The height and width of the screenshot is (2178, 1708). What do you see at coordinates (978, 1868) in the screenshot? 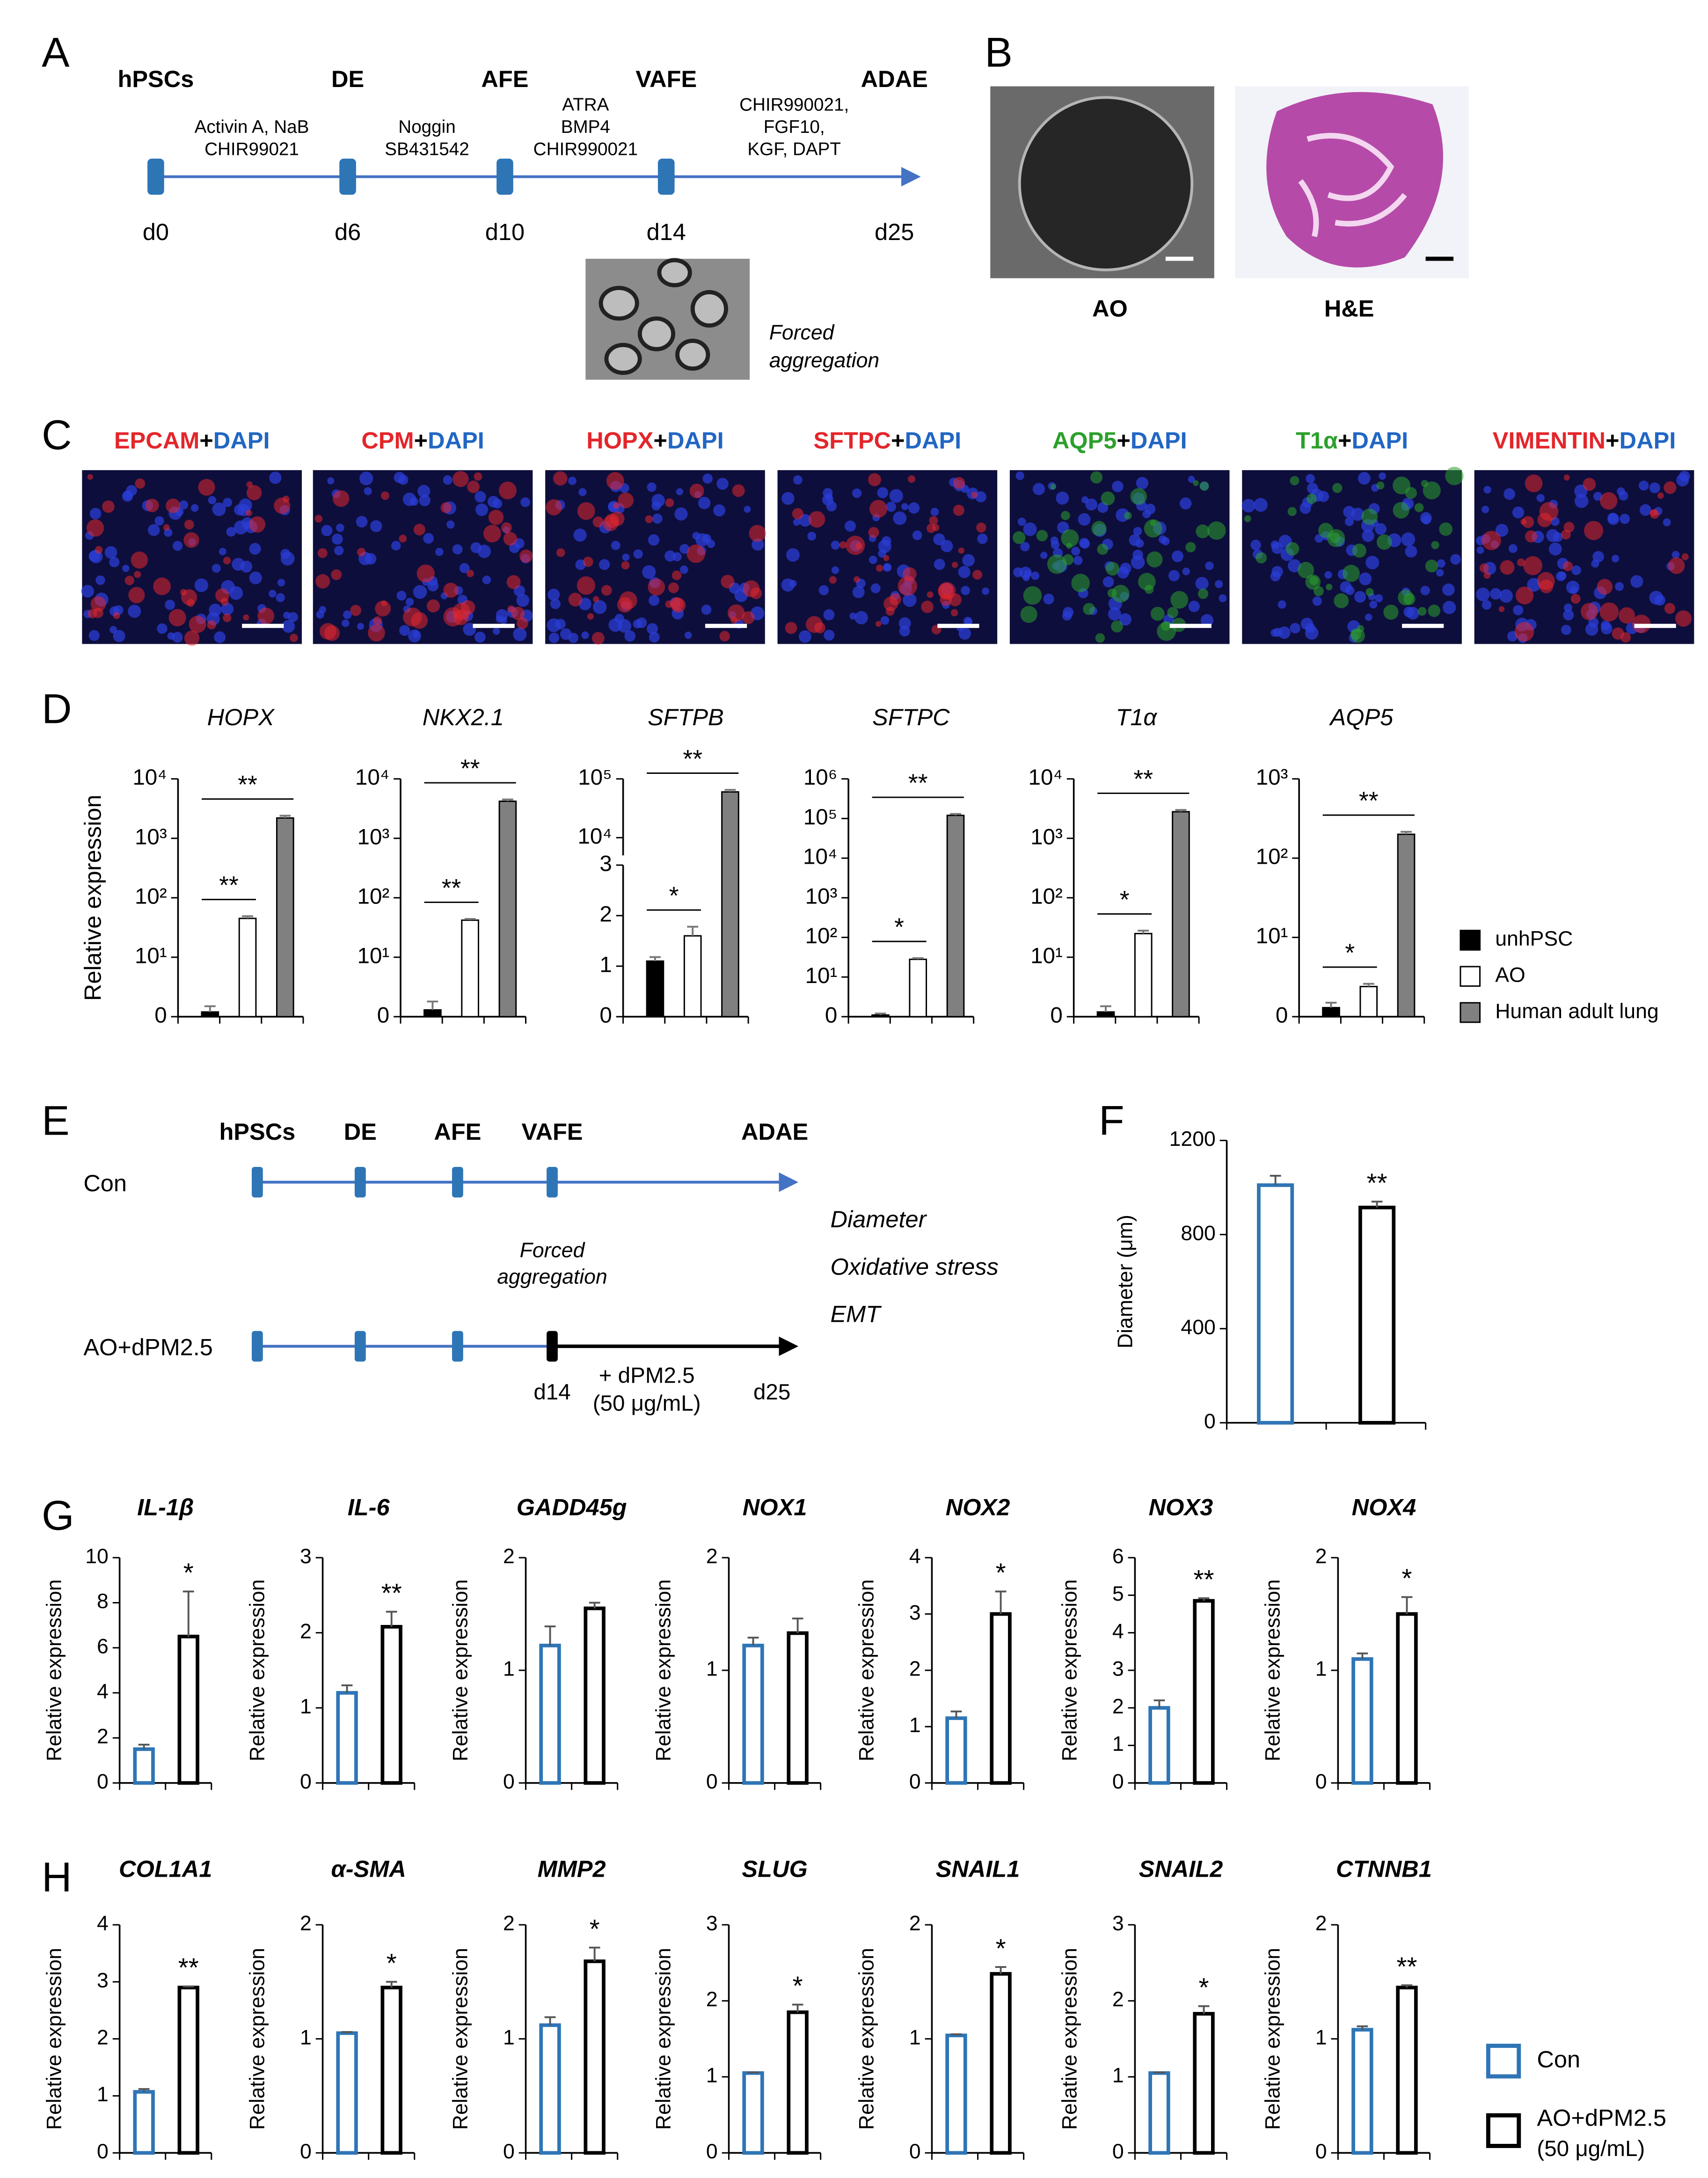
I see `chart-title: SNAIL1` at bounding box center [978, 1868].